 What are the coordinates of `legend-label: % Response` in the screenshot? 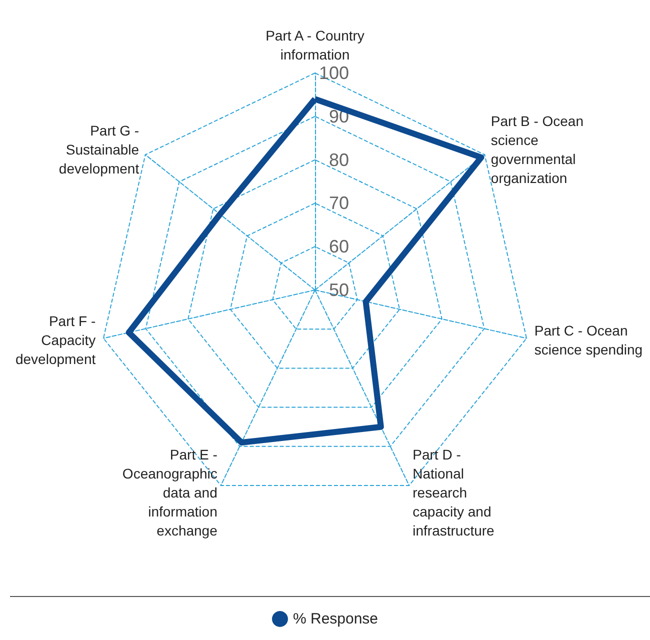 It's located at (335, 619).